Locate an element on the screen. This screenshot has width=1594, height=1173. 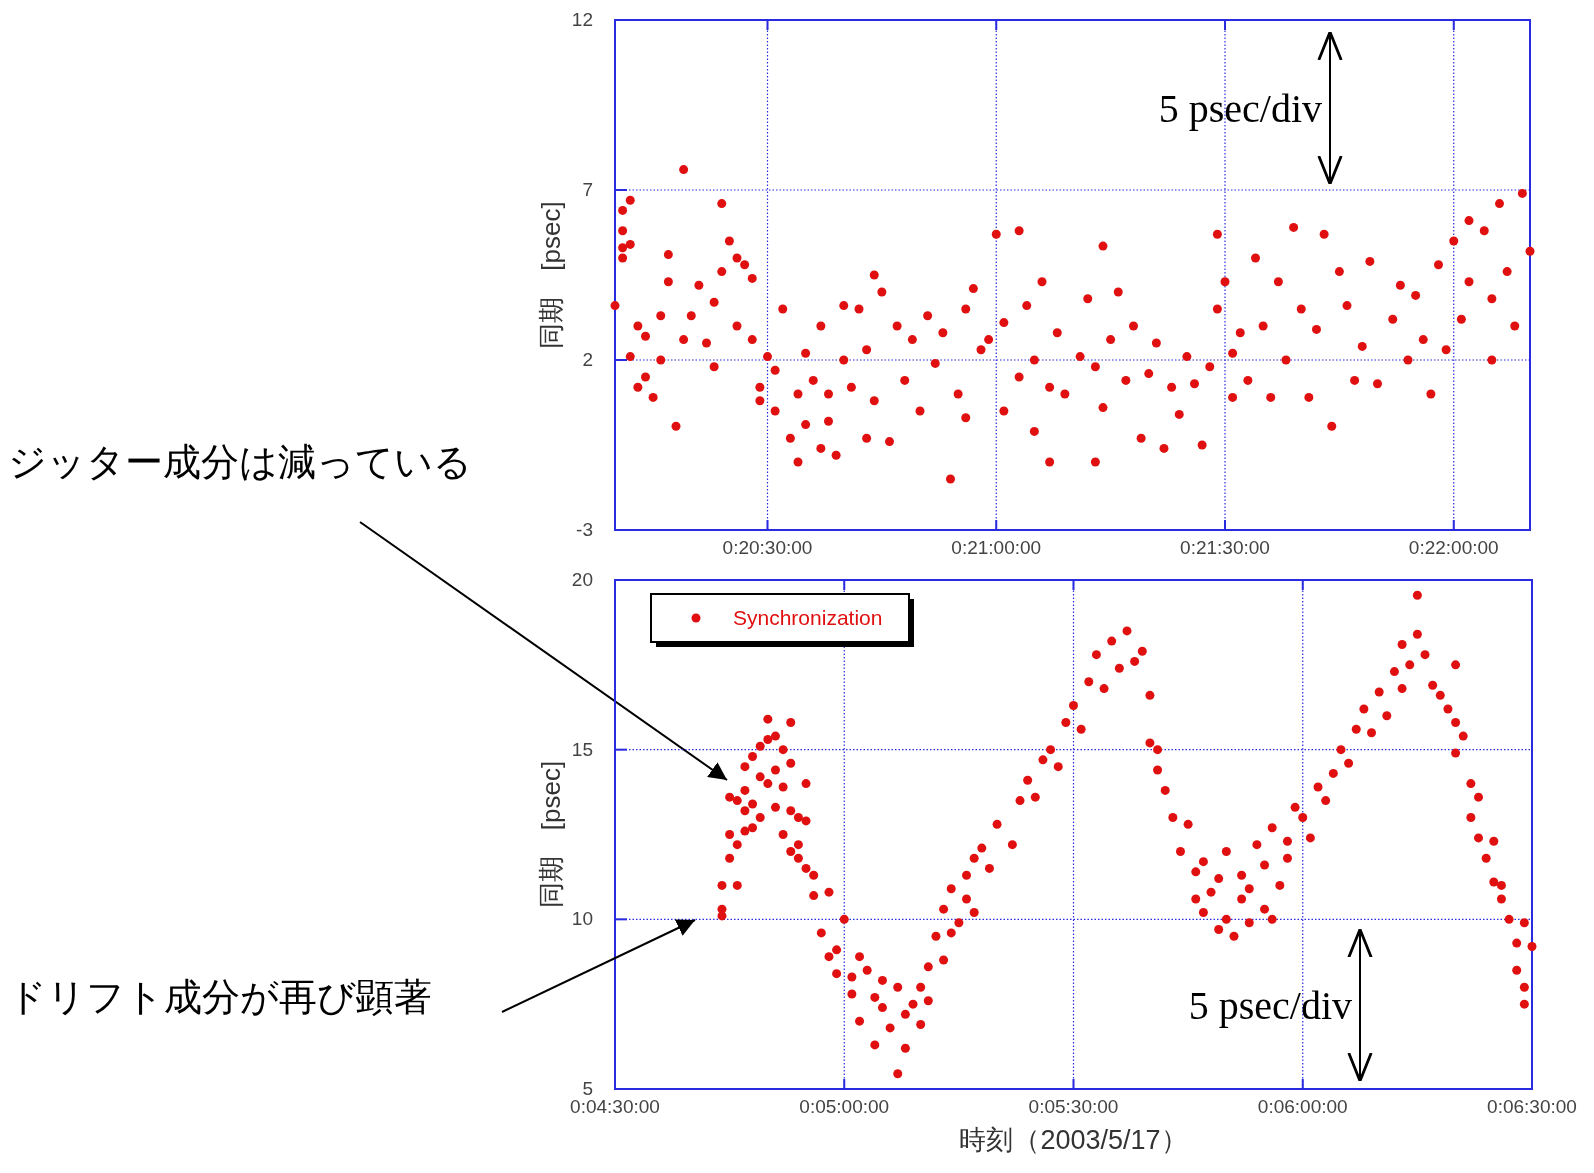
x-tick-label: 0:06:30:00 is located at coordinates (1532, 1106).